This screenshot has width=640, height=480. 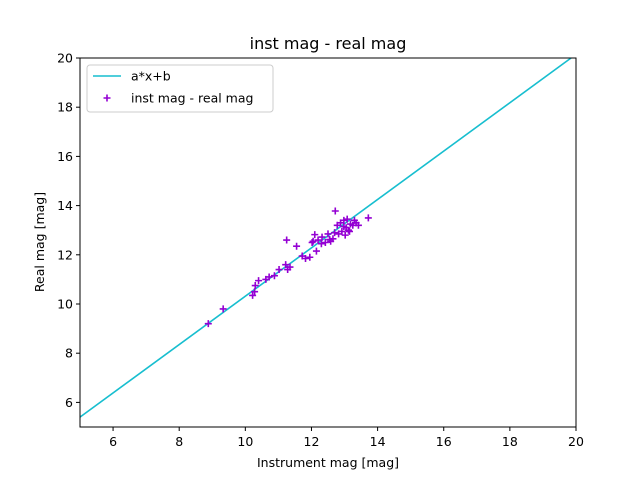 I want to click on y-tick-label: 18, so click(x=65, y=107).